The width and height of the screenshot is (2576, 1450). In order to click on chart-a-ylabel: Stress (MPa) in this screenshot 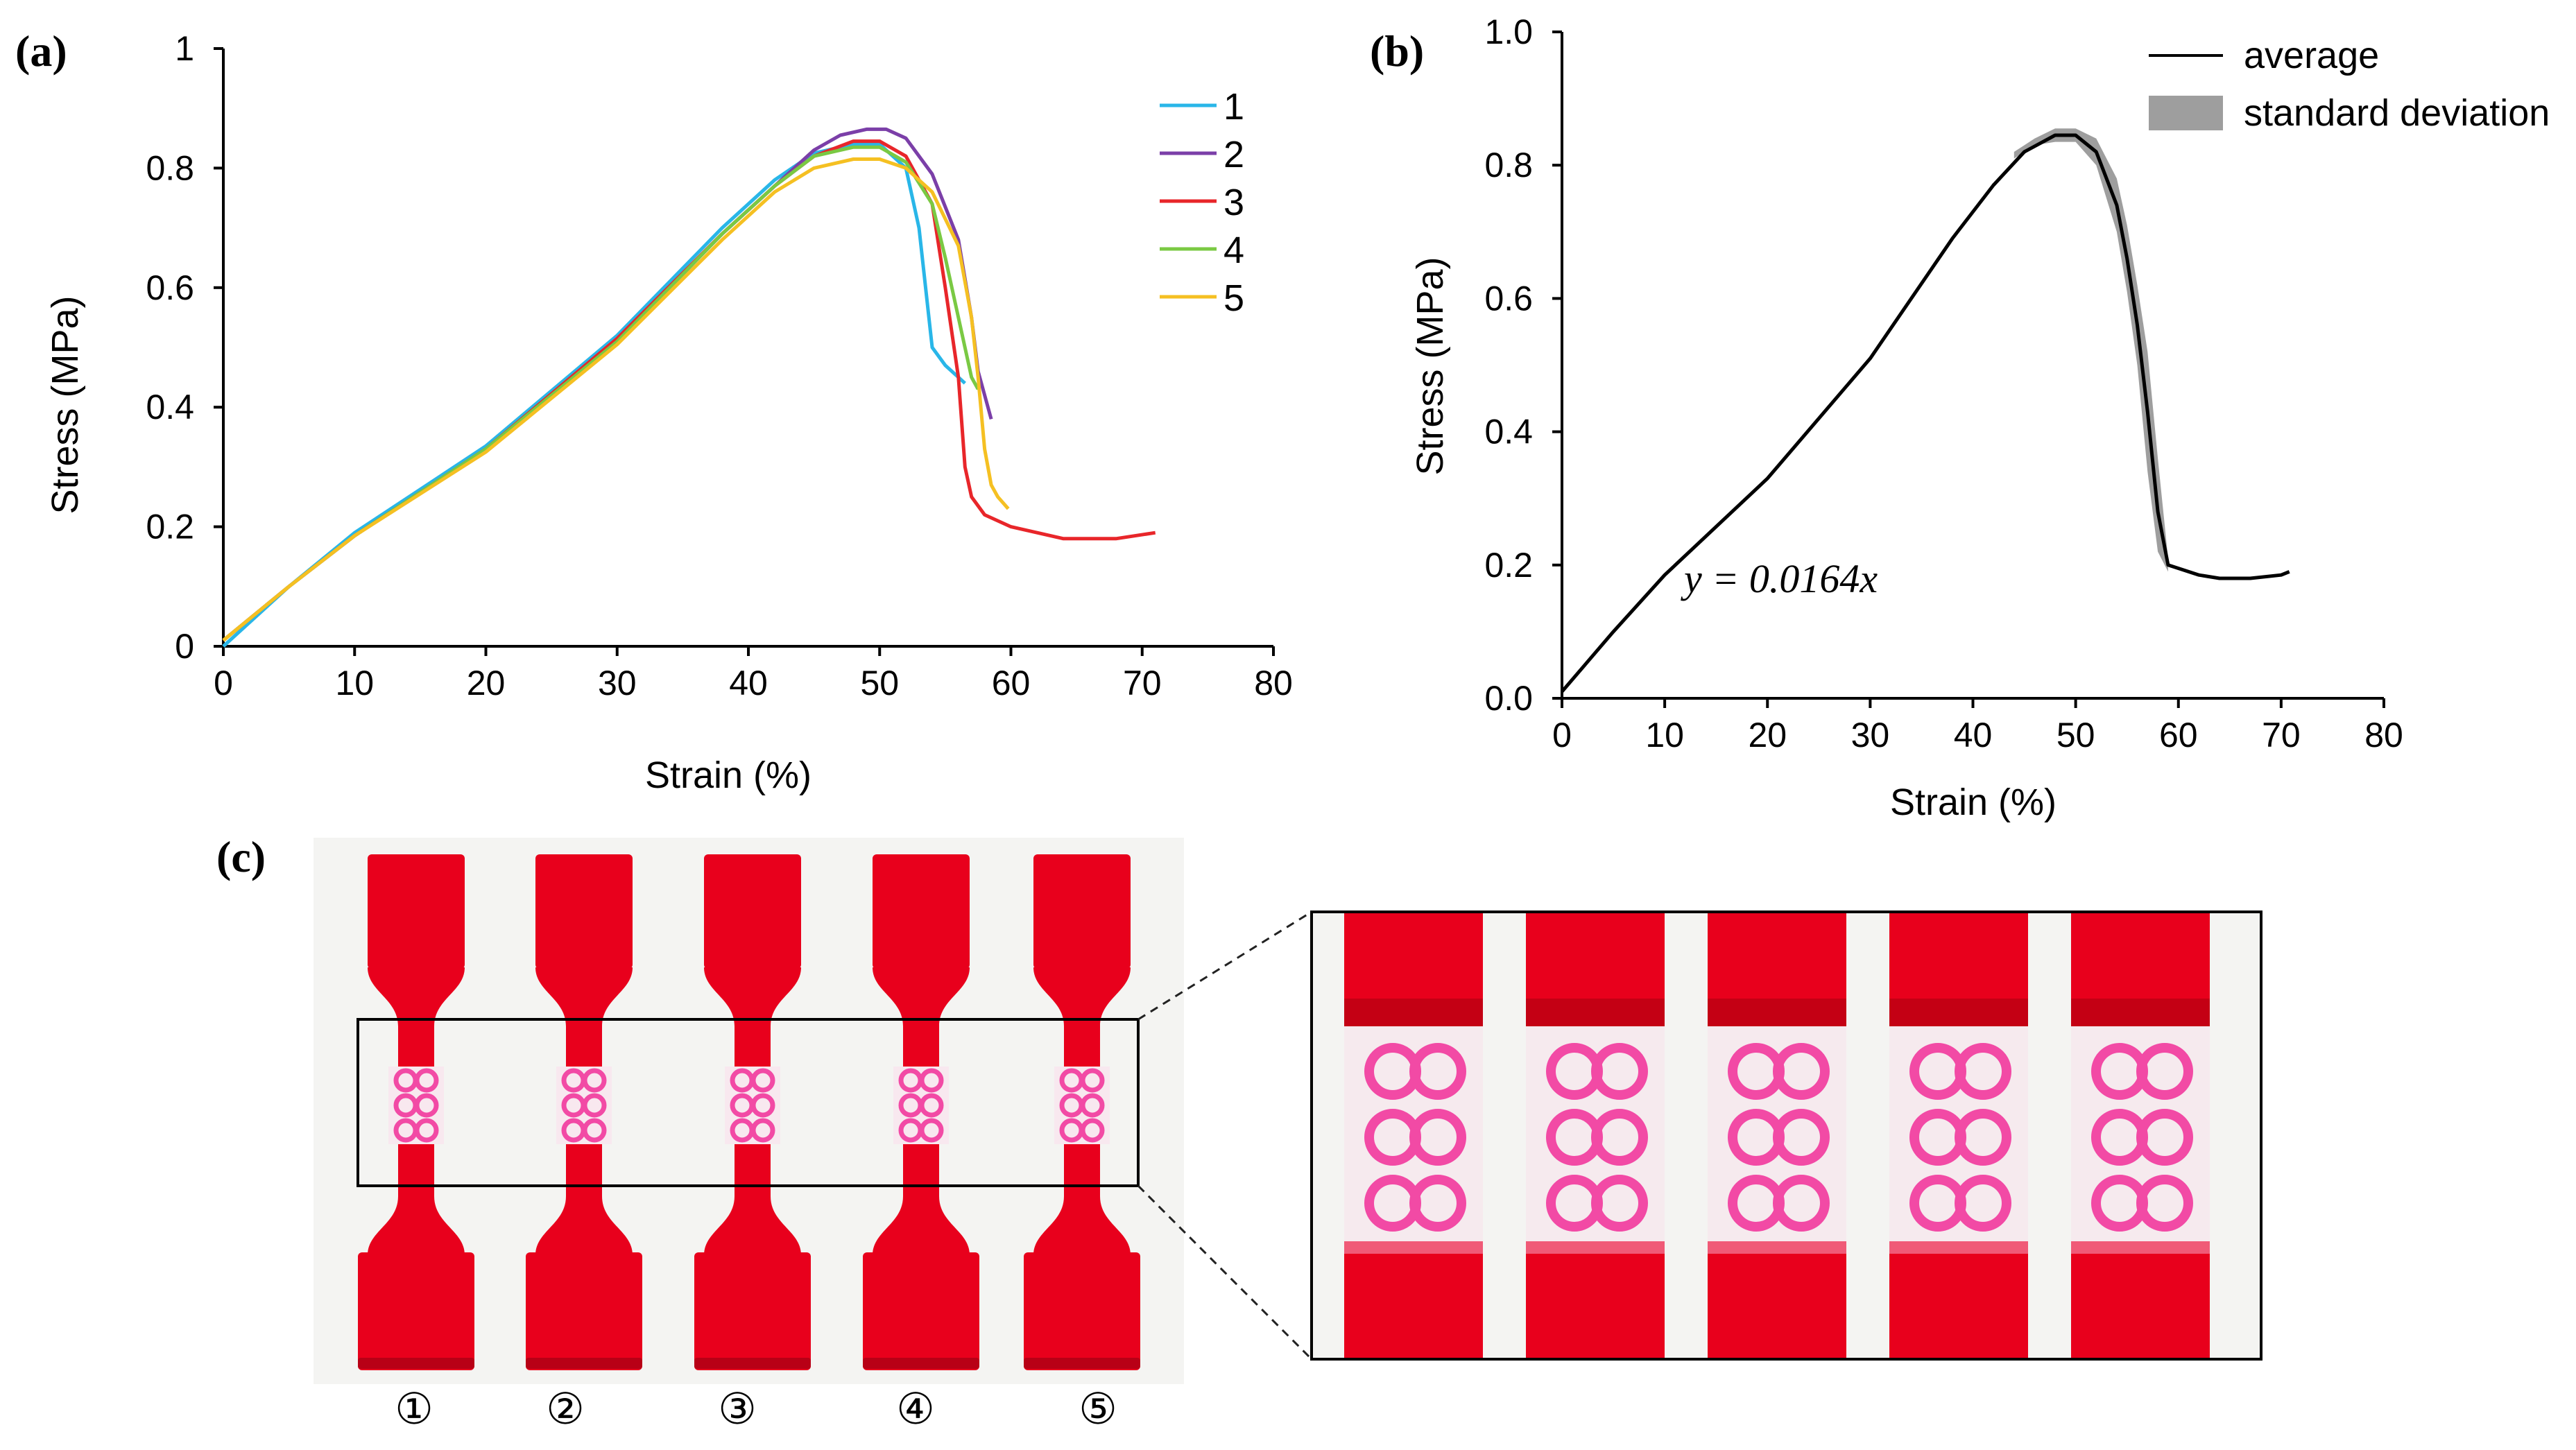, I will do `click(65, 405)`.